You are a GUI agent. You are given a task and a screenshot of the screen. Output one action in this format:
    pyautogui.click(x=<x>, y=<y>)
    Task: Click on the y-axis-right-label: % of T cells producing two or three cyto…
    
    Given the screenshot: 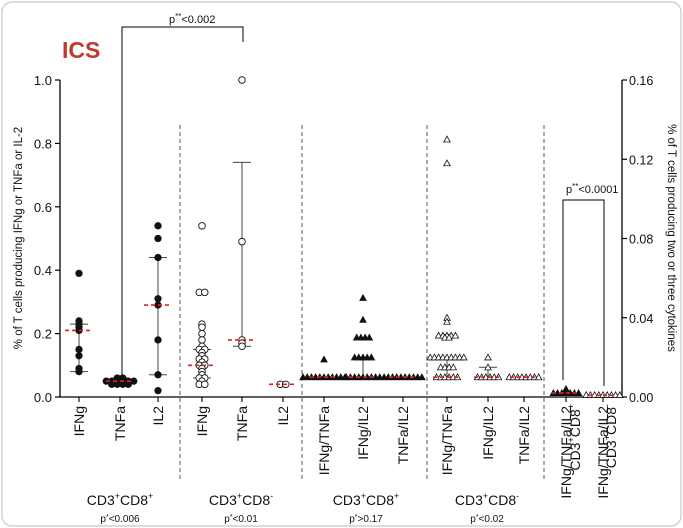 What is the action you would take?
    pyautogui.click(x=671, y=238)
    